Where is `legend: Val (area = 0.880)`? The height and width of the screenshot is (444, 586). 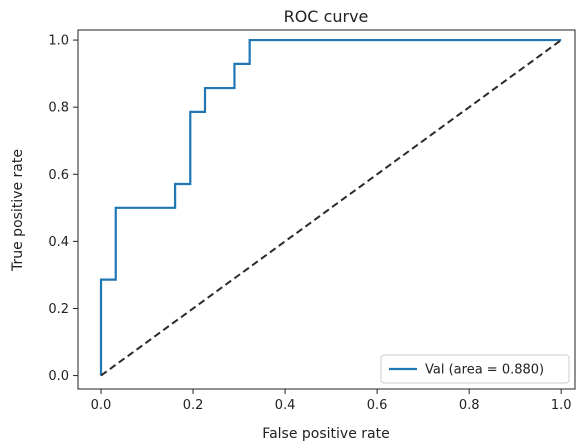 legend: Val (area = 0.880) is located at coordinates (475, 369).